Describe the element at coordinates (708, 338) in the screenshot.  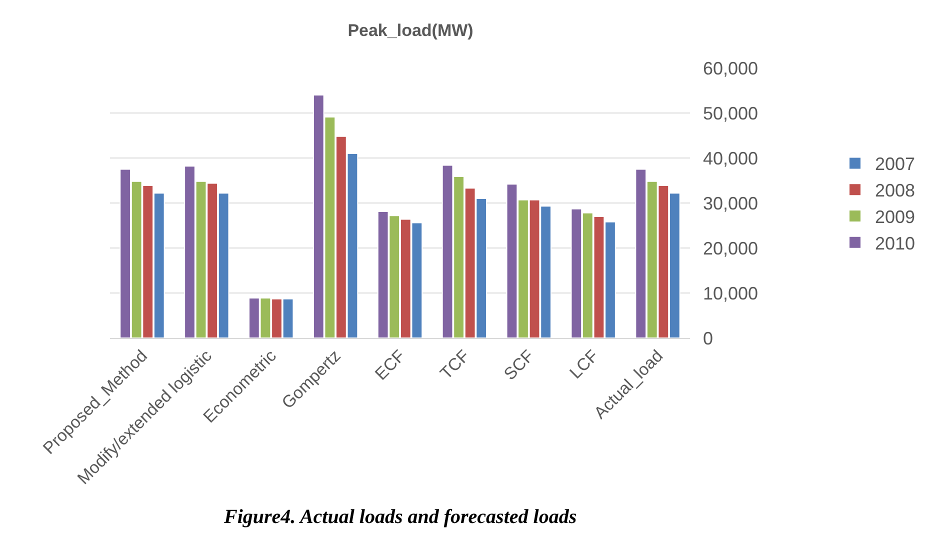
I see `y-tick-label: 0` at that location.